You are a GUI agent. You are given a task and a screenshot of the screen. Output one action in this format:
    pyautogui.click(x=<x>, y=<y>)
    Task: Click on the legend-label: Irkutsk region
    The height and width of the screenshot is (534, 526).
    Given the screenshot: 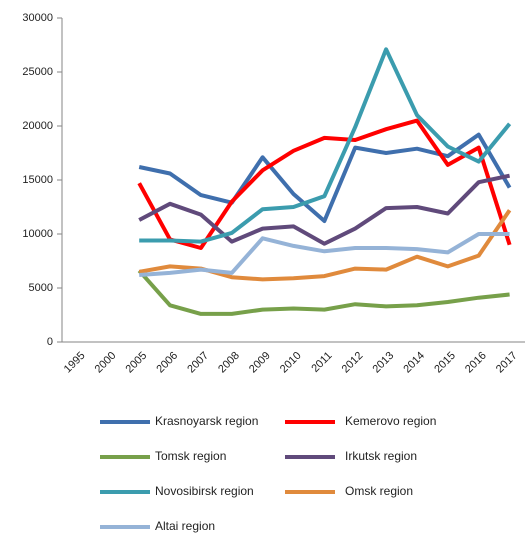 What is the action you would take?
    pyautogui.click(x=381, y=456)
    